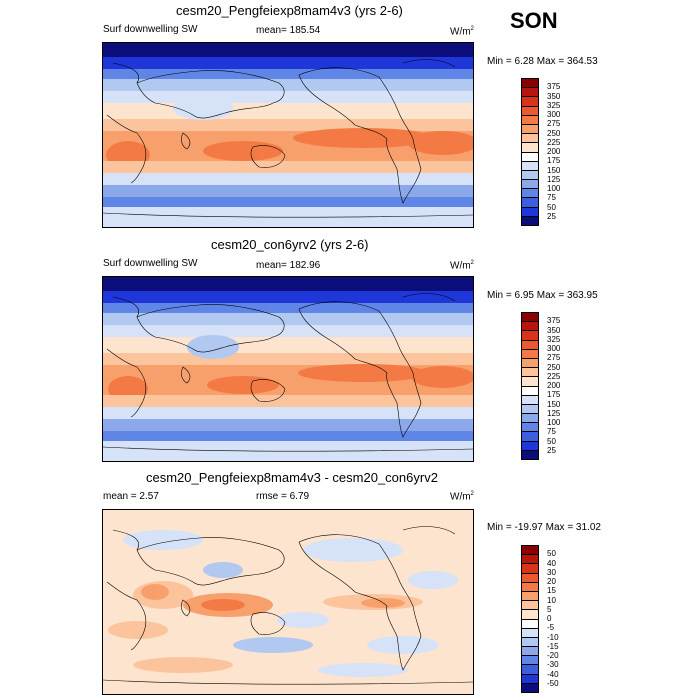 The image size is (700, 700). What do you see at coordinates (462, 266) in the screenshot?
I see `panel-2-units: W/m2` at bounding box center [462, 266].